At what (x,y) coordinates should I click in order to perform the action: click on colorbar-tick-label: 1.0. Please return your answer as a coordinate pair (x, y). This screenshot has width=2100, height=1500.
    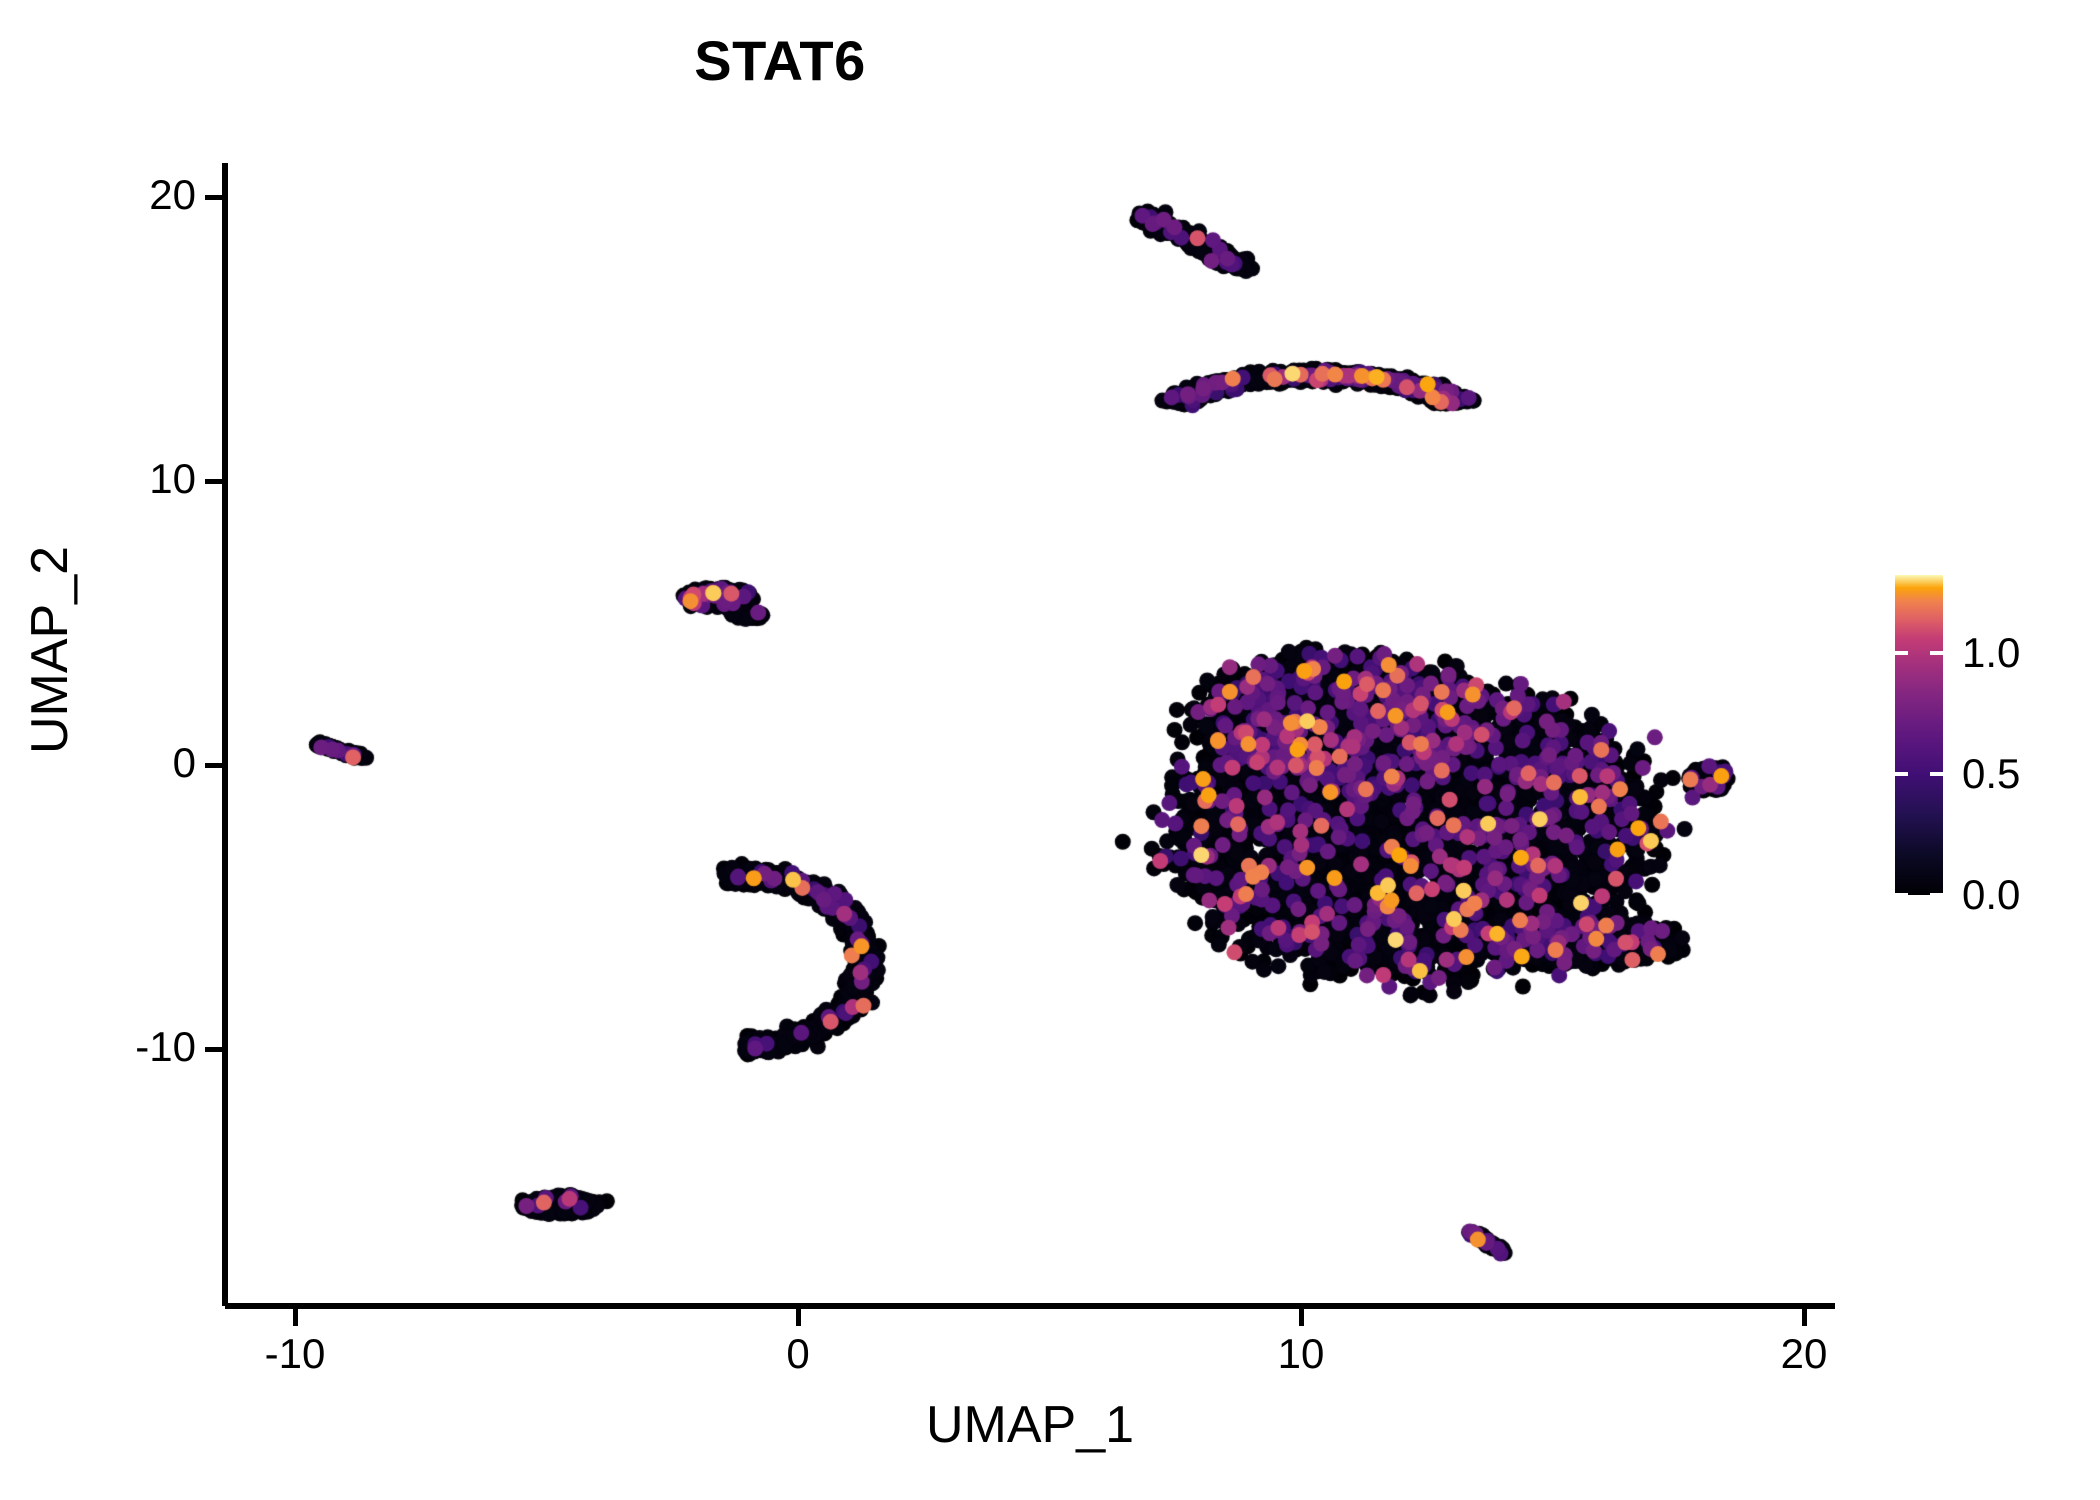
    Looking at the image, I should click on (1991, 652).